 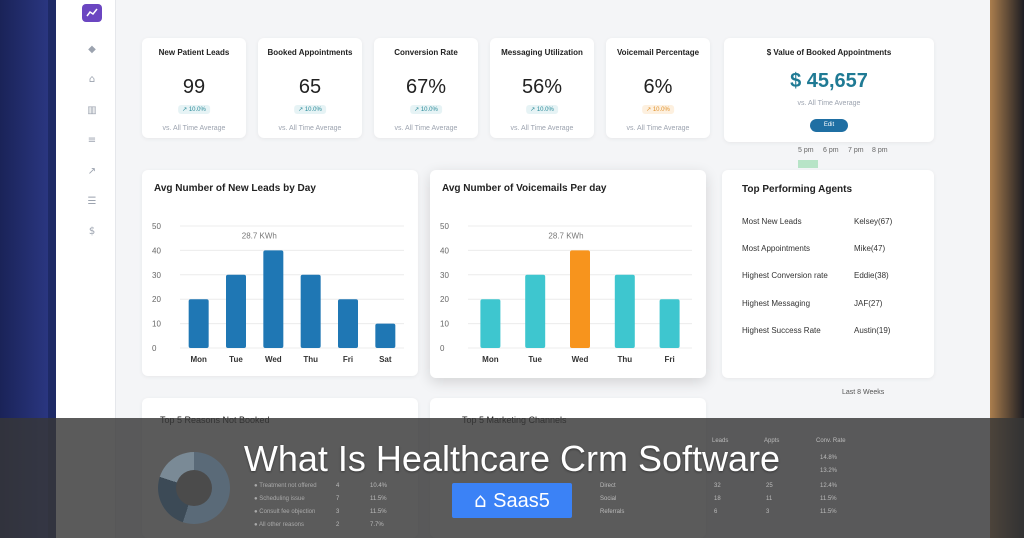 I want to click on booked-value-footnote: vs. All Time Average, so click(x=829, y=103).